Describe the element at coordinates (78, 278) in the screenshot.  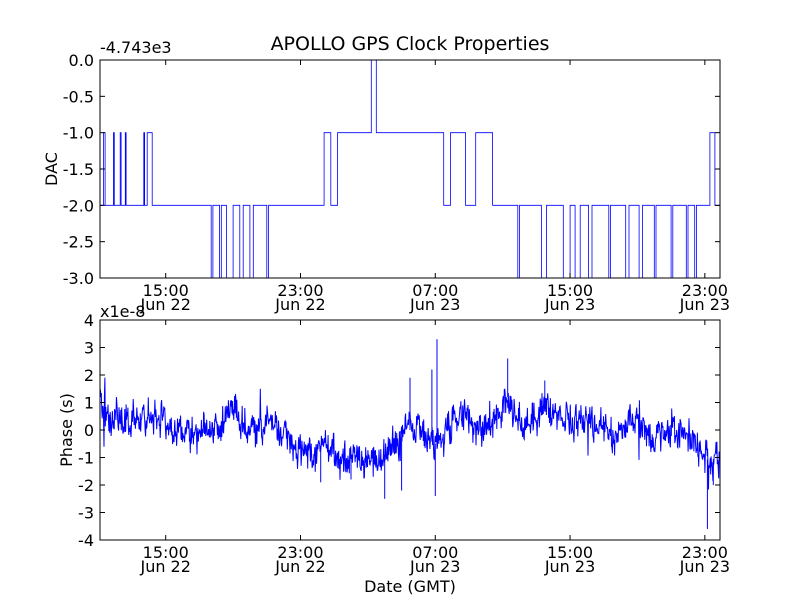
I see `y-tick-label: -3.0` at that location.